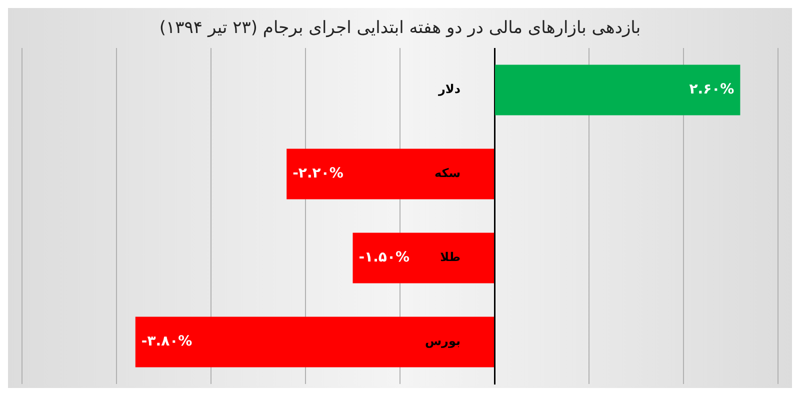 The width and height of the screenshot is (800, 396). Describe the element at coordinates (384, 258) in the screenshot. I see `data-label: -۱.۵۰%` at that location.